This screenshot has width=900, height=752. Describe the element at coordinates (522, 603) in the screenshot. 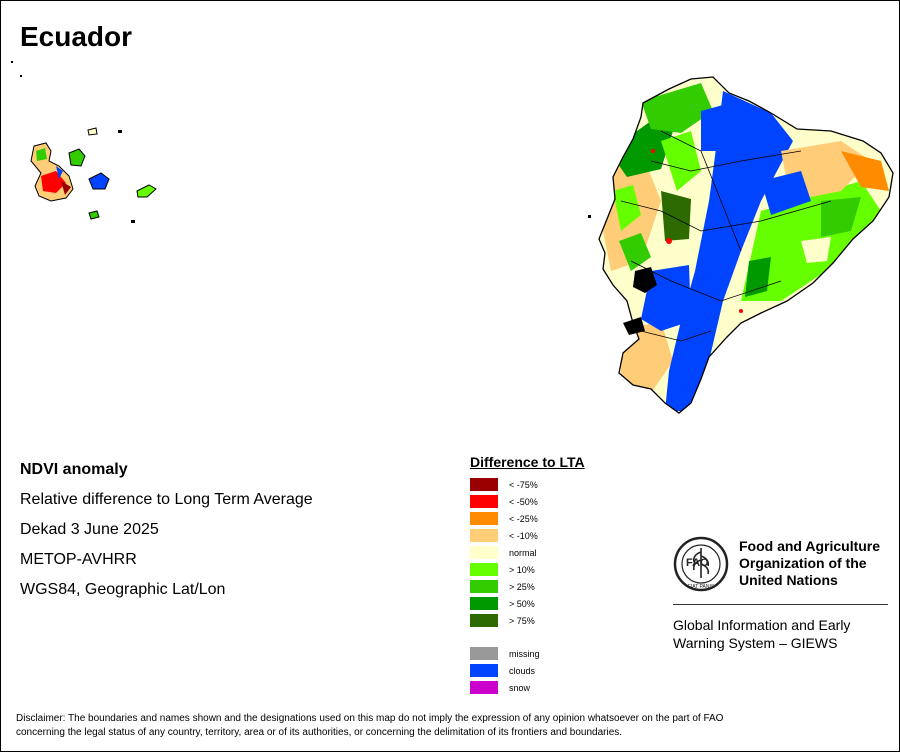

I see `legend-label: > 50%` at that location.